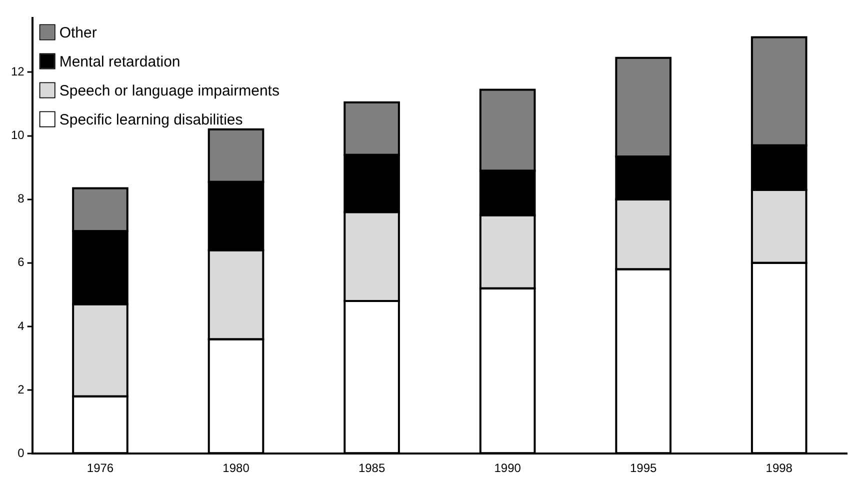  Describe the element at coordinates (508, 468) in the screenshot. I see `x-tick-label: 1990` at that location.